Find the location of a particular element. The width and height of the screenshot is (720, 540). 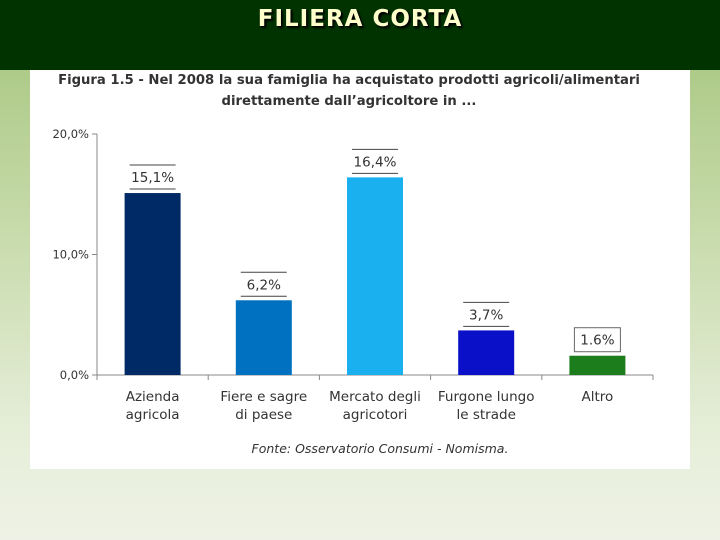

y-tick-label: 0,0% is located at coordinates (74, 375).